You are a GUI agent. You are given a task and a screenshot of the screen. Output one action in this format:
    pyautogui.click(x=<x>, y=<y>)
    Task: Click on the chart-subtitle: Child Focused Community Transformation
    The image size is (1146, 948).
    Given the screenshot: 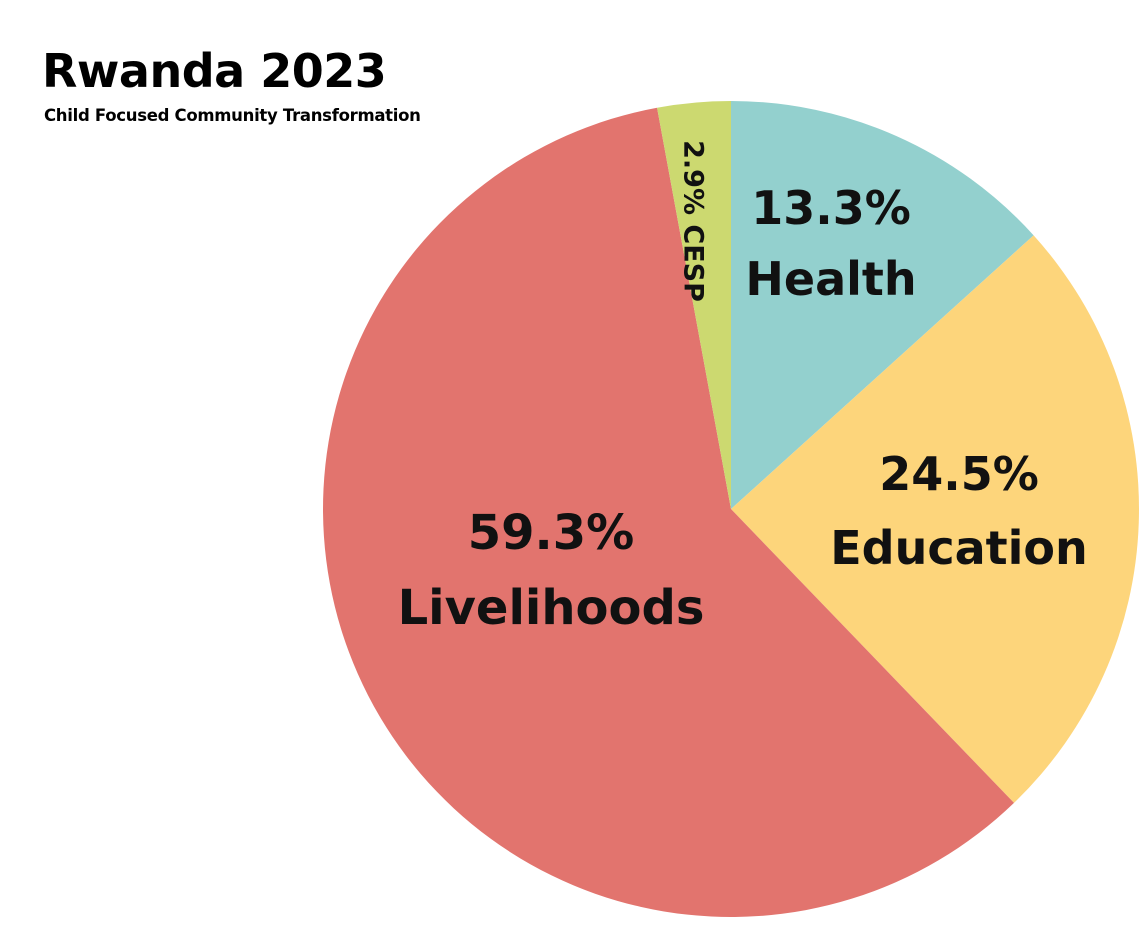 What is the action you would take?
    pyautogui.click(x=232, y=115)
    